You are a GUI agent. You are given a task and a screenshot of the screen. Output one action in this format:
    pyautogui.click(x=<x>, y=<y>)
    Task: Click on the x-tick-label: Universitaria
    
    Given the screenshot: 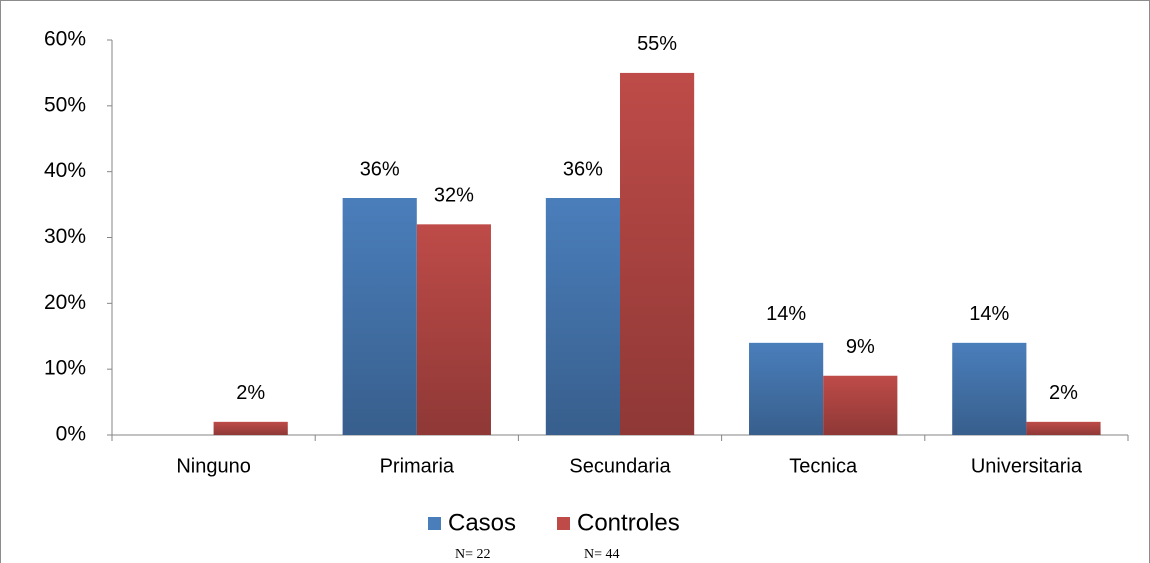 What is the action you would take?
    pyautogui.click(x=1027, y=466)
    